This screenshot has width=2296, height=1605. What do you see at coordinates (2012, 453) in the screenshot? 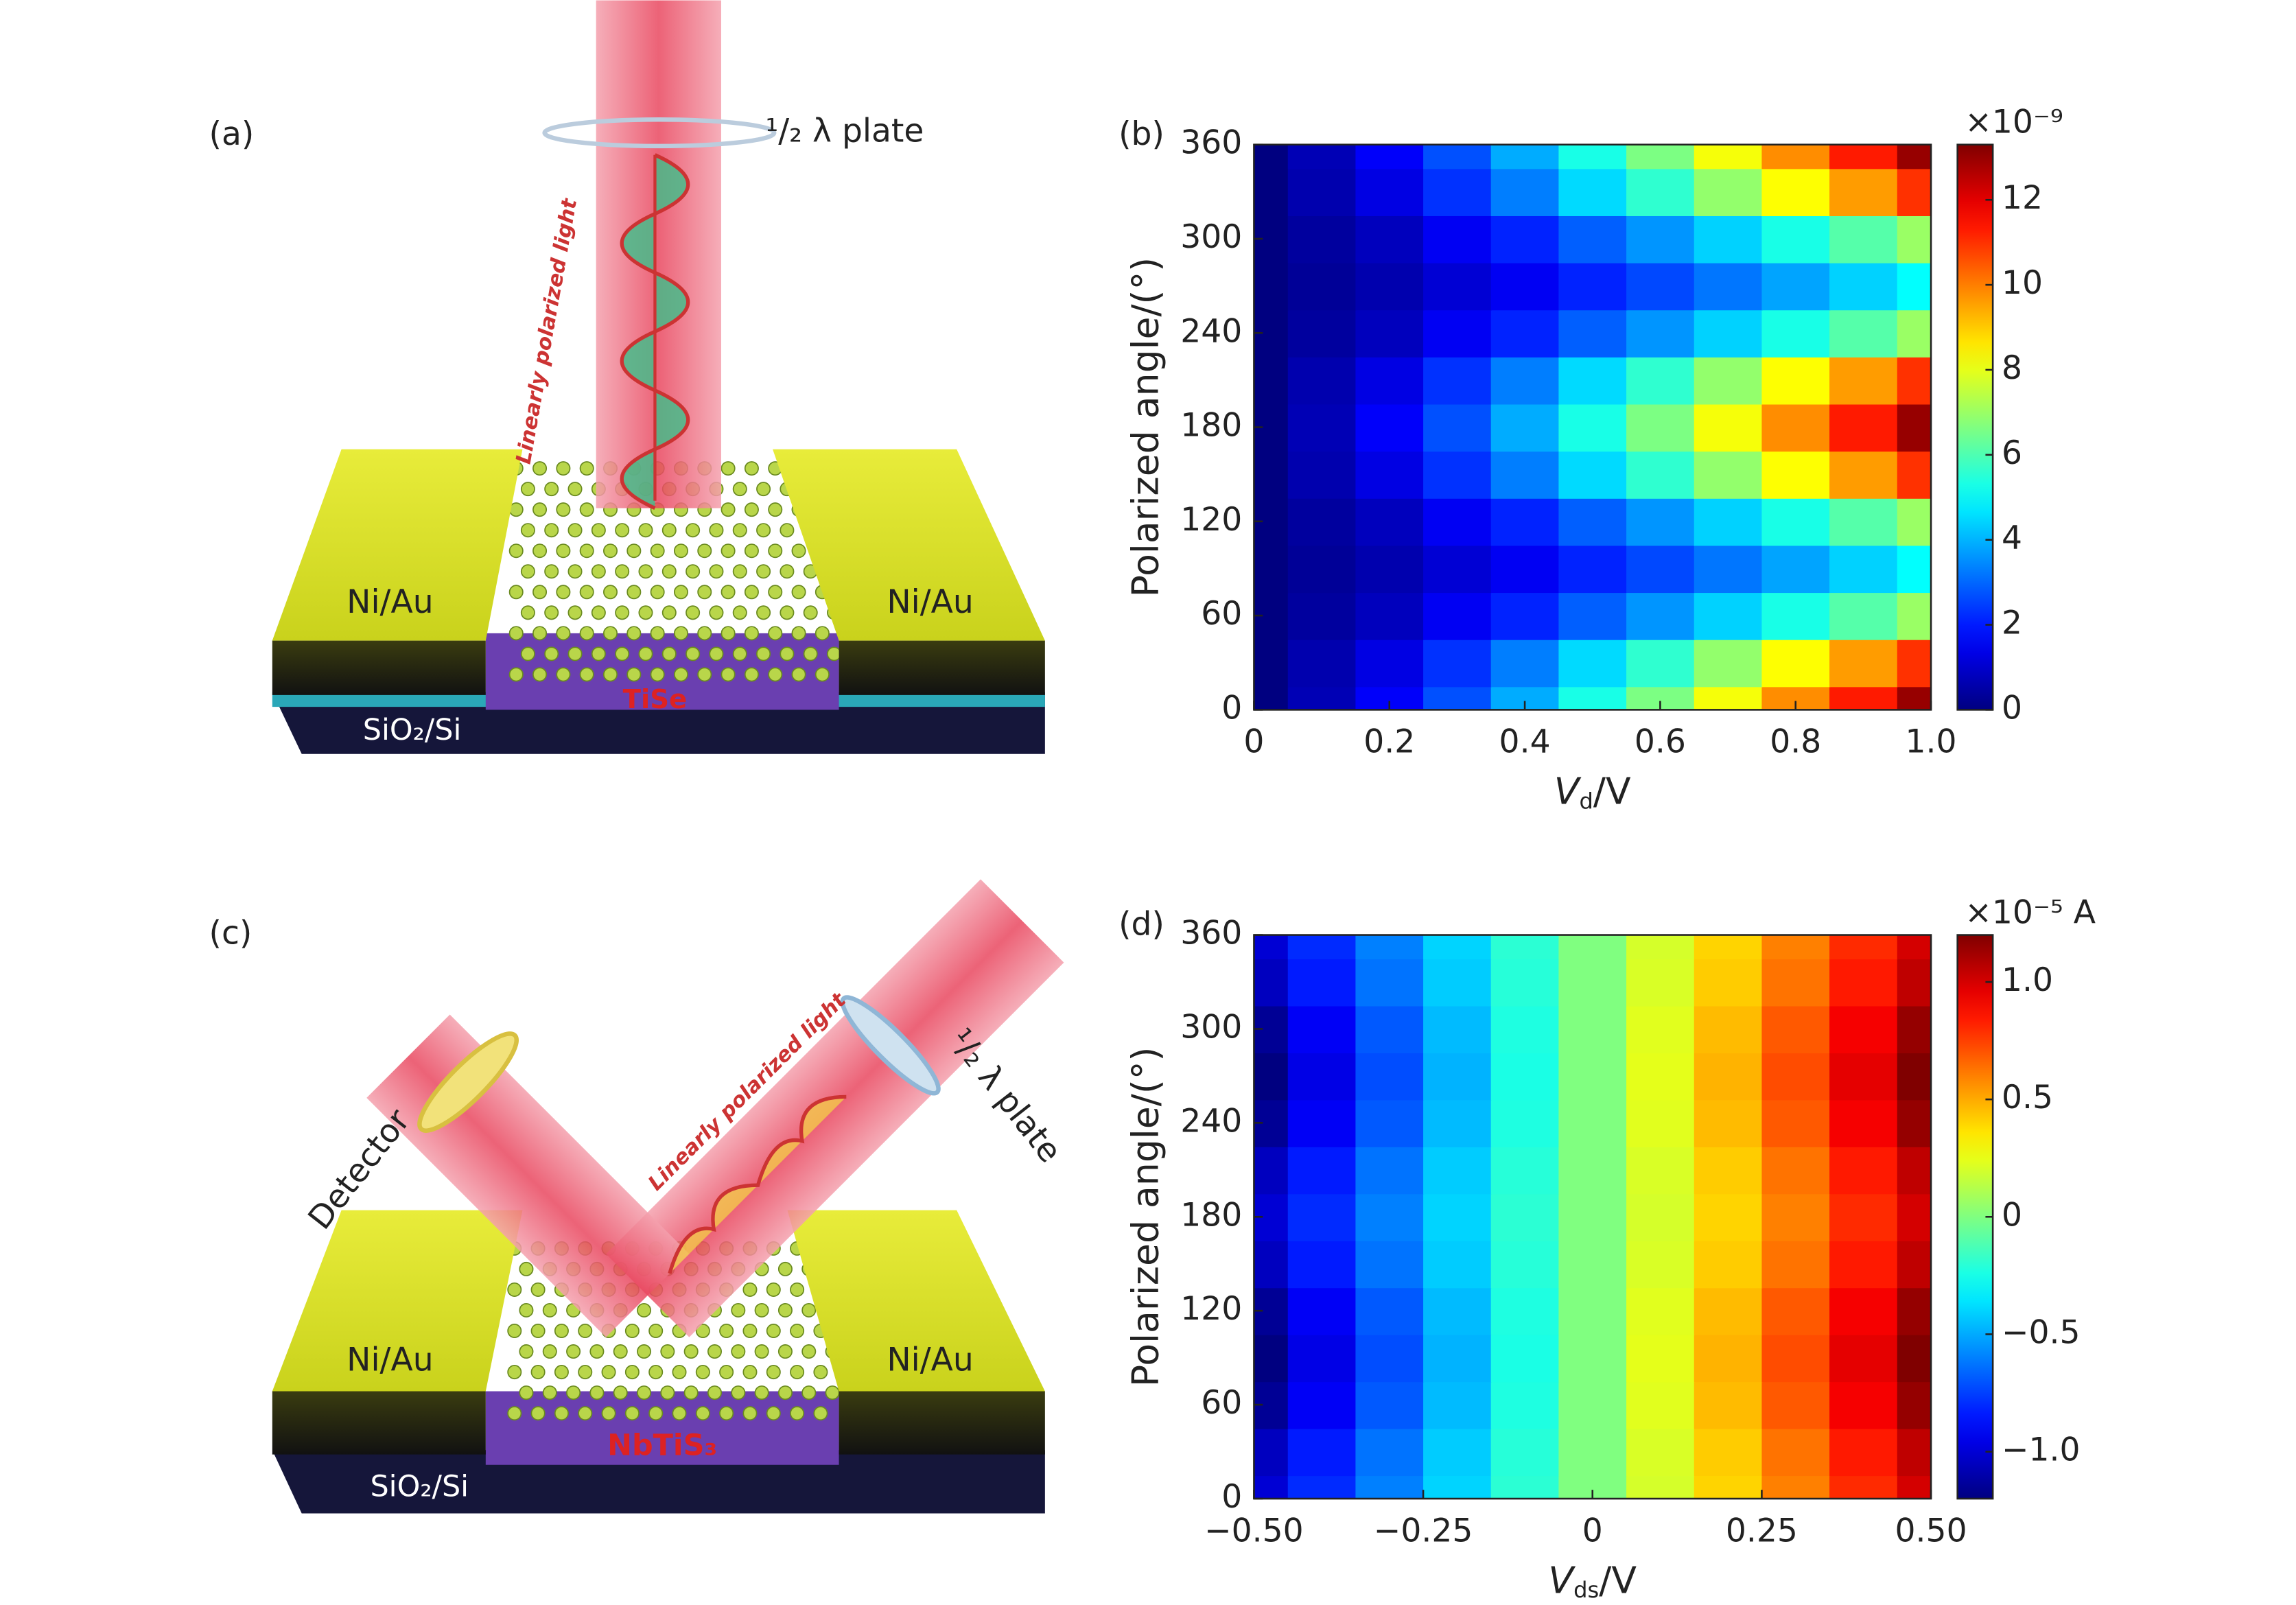
I see `colorbar-tick-label: 6` at bounding box center [2012, 453].